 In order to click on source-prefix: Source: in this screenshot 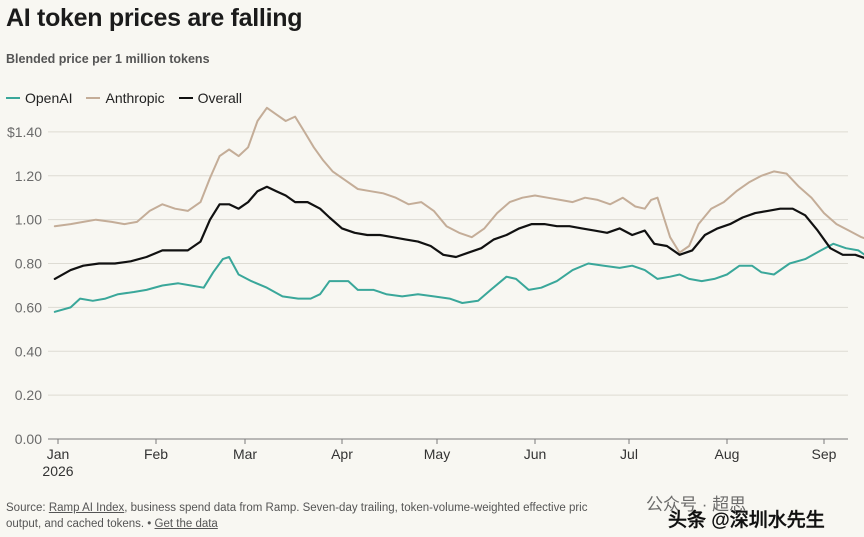, I will do `click(27, 508)`.